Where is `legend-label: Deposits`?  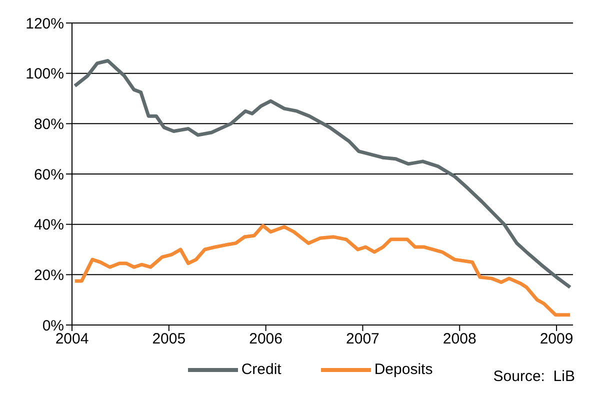
legend-label: Deposits is located at coordinates (403, 369).